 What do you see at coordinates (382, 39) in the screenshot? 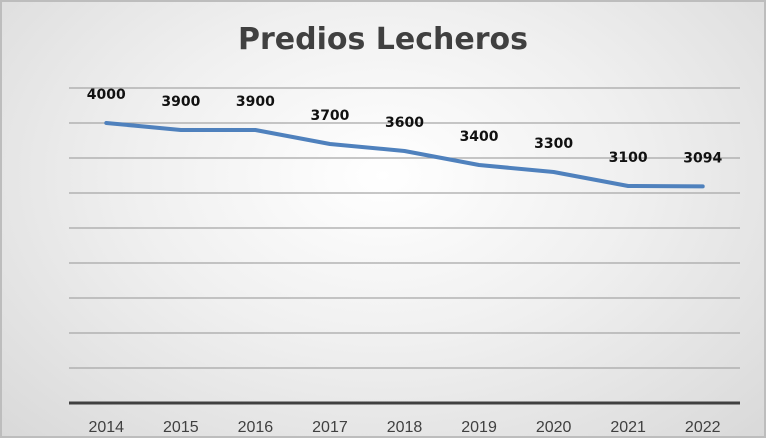
I see `chart-title: Predios Lecheros` at bounding box center [382, 39].